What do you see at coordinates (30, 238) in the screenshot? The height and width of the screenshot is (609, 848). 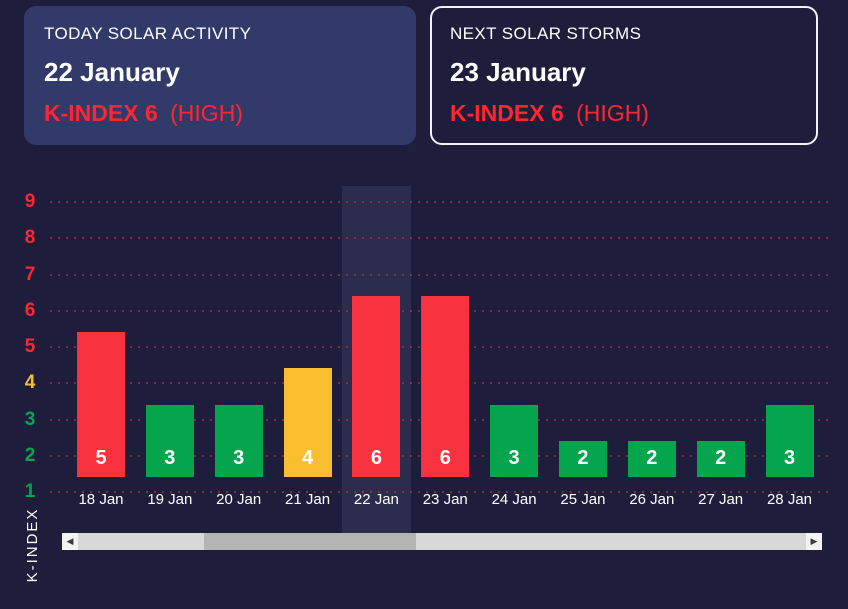 I see `y-axis-tick-8: 8` at bounding box center [30, 238].